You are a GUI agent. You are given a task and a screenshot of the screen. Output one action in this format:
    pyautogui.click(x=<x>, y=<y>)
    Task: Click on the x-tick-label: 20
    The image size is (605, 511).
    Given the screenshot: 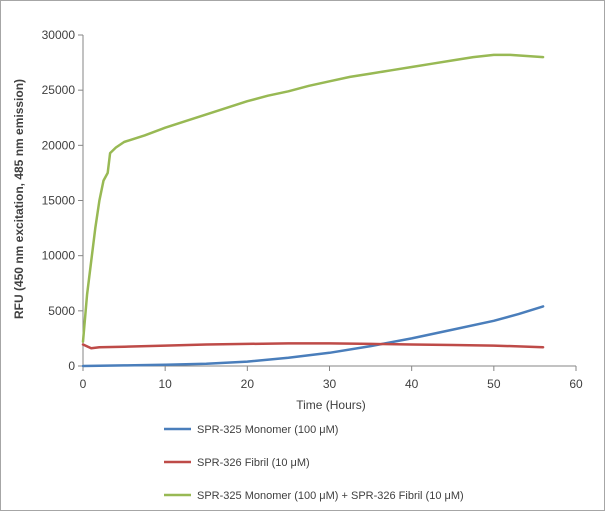 What is the action you would take?
    pyautogui.click(x=248, y=384)
    